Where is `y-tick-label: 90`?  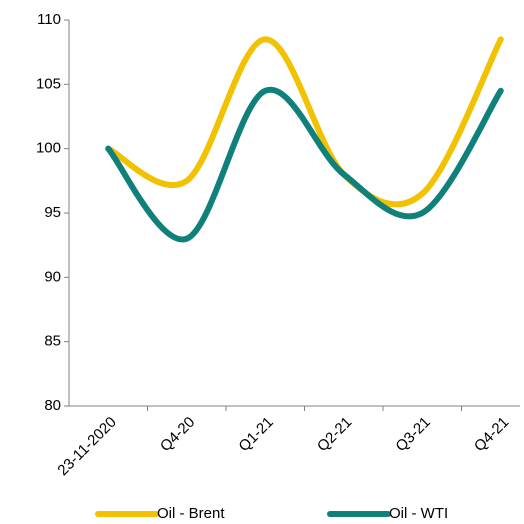 y-tick-label: 90 is located at coordinates (52, 276).